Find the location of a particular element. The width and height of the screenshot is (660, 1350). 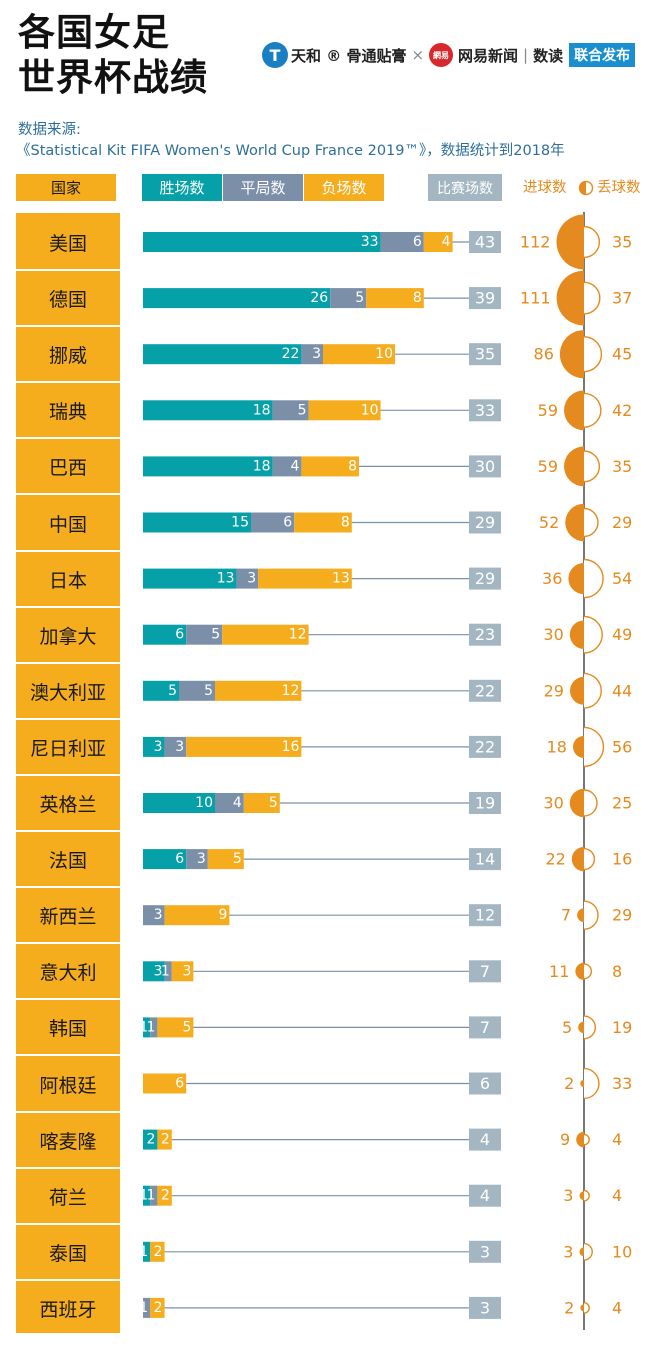

goals-against-label: 49 is located at coordinates (622, 634).